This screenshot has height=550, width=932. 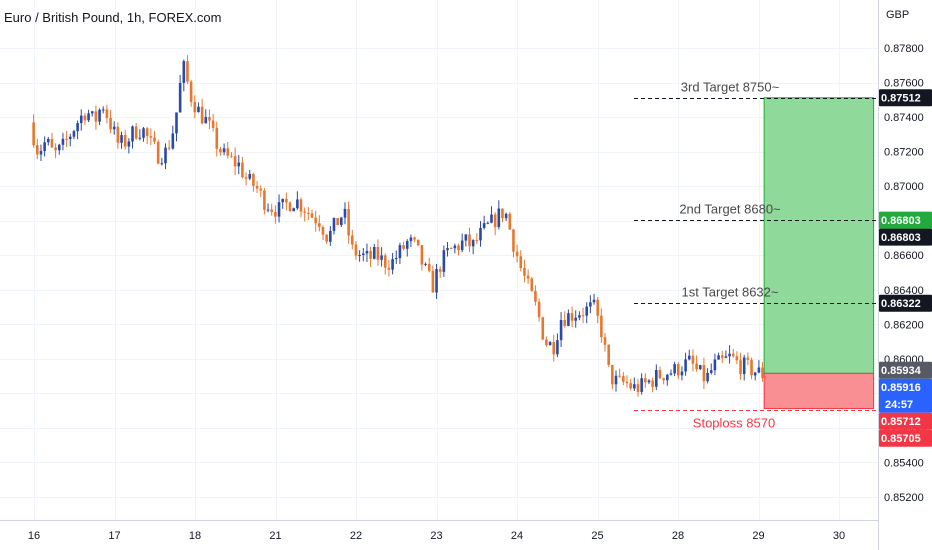 What do you see at coordinates (436, 536) in the screenshot?
I see `time-axis: 16 17 18 21 22 23 24 25 28 29 30` at bounding box center [436, 536].